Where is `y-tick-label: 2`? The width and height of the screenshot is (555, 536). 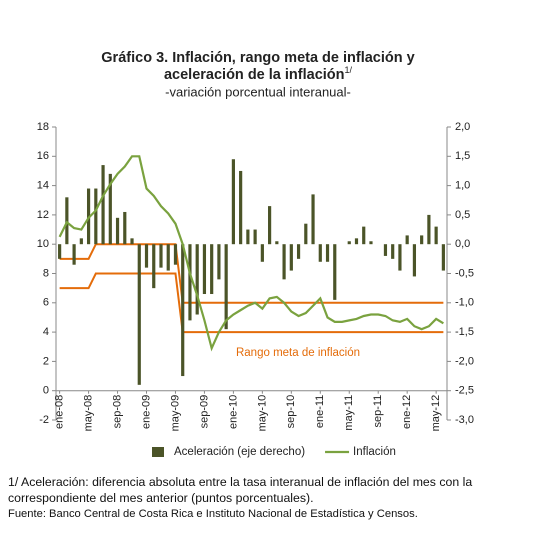
y-tick-label: 2 is located at coordinates (46, 361).